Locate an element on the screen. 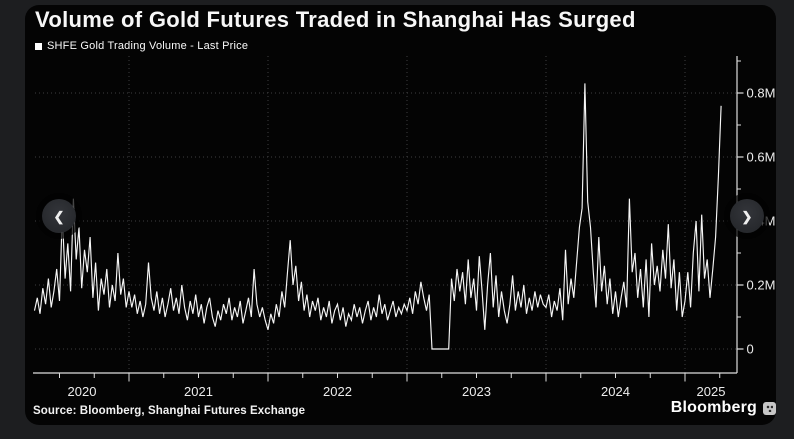  prev-chart-button: ❮ is located at coordinates (59, 216).